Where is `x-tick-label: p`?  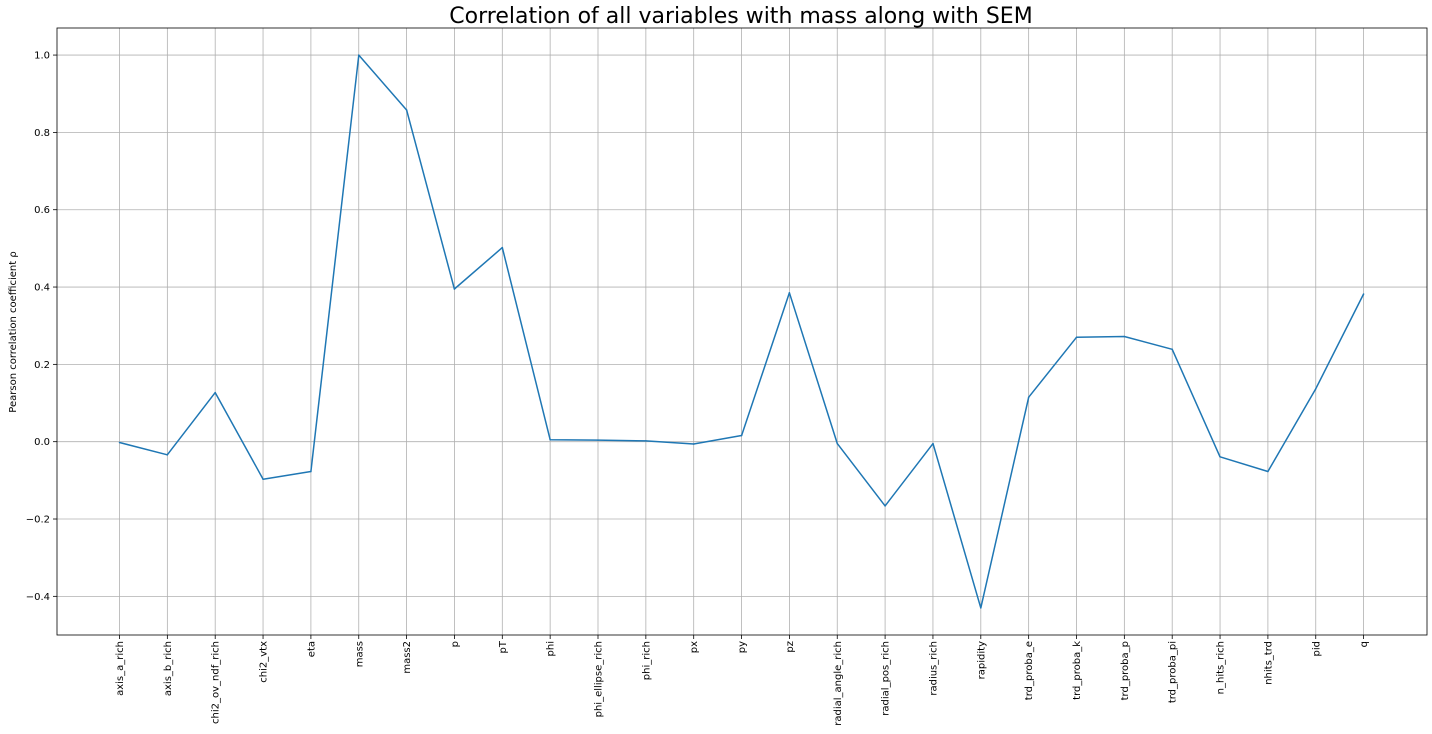
x-tick-label: p is located at coordinates (455, 644).